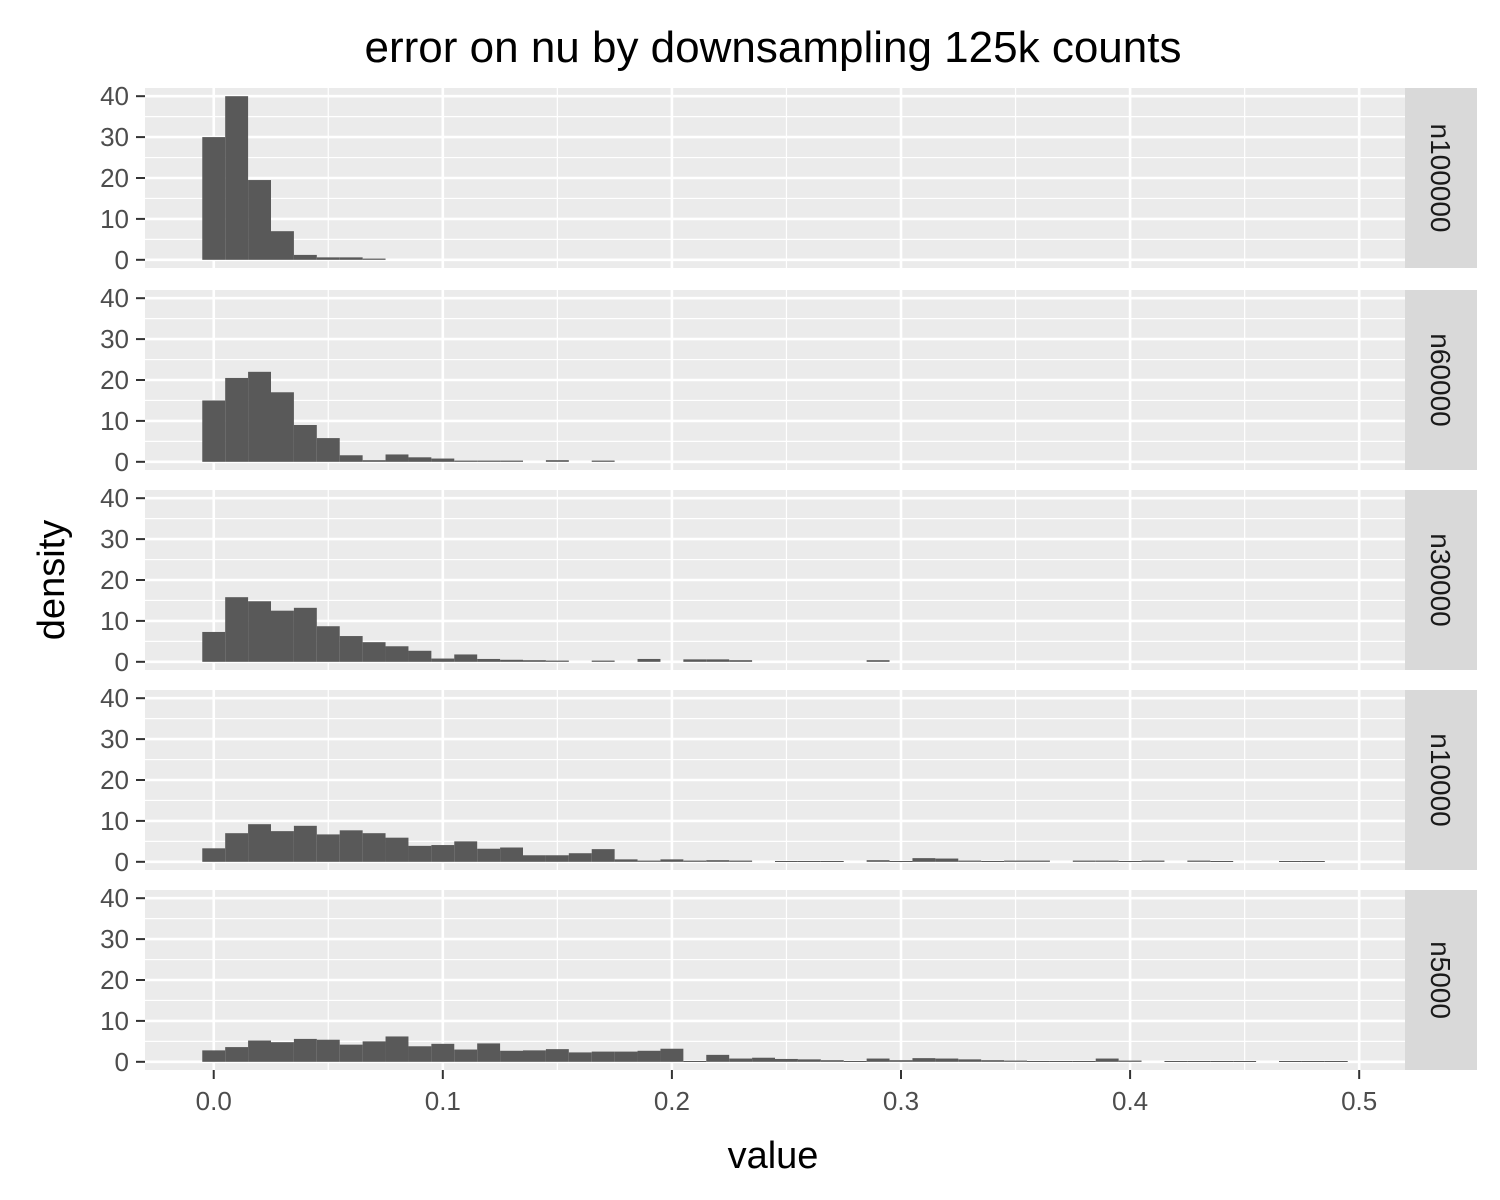  Describe the element at coordinates (1440, 779) in the screenshot. I see `facet-strip-label: n10000` at that location.